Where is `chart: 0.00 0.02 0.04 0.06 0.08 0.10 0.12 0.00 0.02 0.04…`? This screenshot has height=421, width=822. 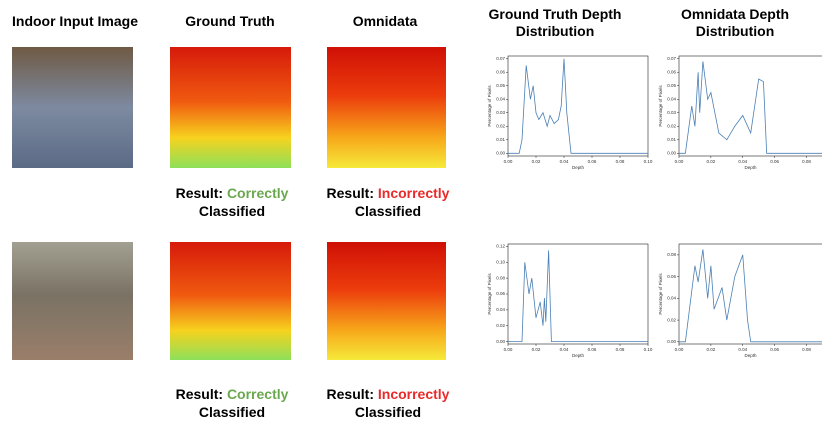 chart: 0.00 0.02 0.04 0.06 0.08 0.10 0.12 0.00 0.02 0.04… is located at coordinates (570, 301).